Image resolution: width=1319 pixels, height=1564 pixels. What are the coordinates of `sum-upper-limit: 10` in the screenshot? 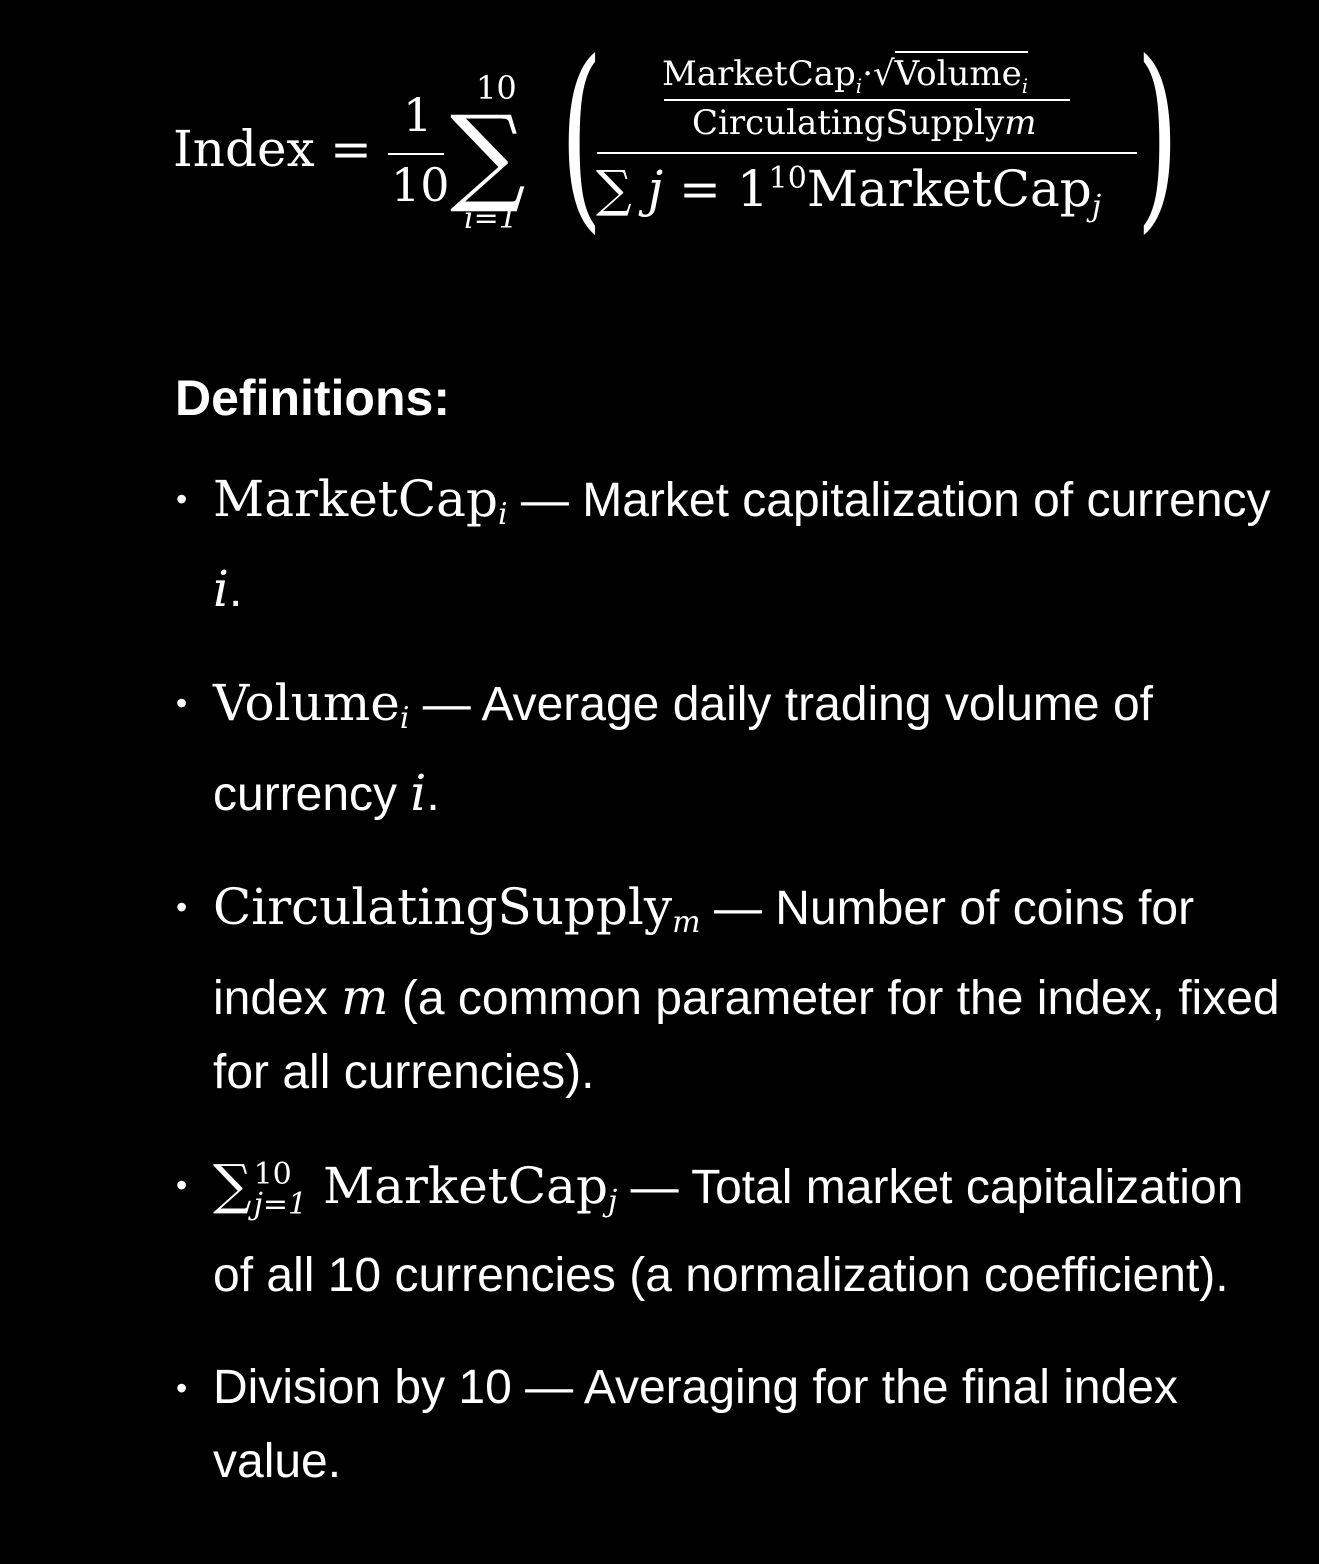 It's located at (496, 88).